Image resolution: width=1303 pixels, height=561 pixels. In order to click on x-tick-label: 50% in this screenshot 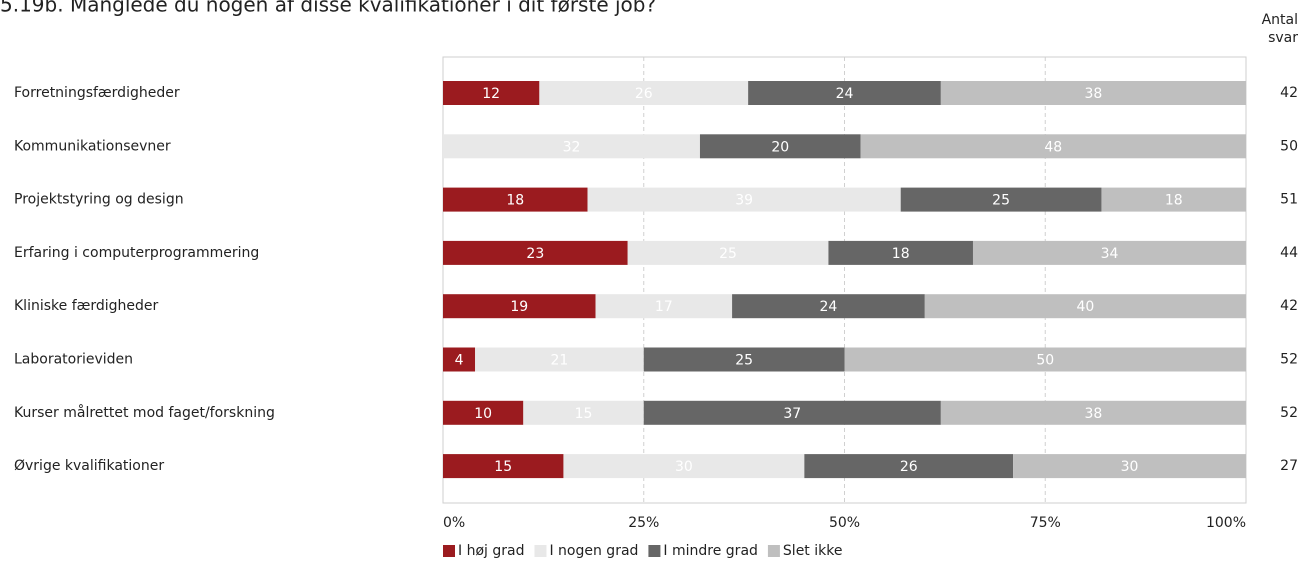, I will do `click(844, 523)`.